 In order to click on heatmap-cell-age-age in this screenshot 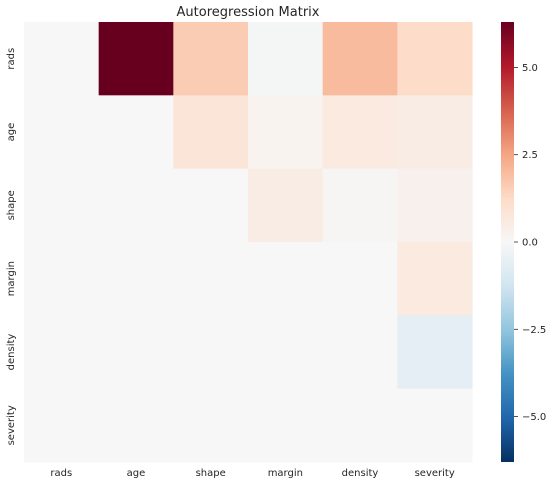, I will do `click(136, 132)`.